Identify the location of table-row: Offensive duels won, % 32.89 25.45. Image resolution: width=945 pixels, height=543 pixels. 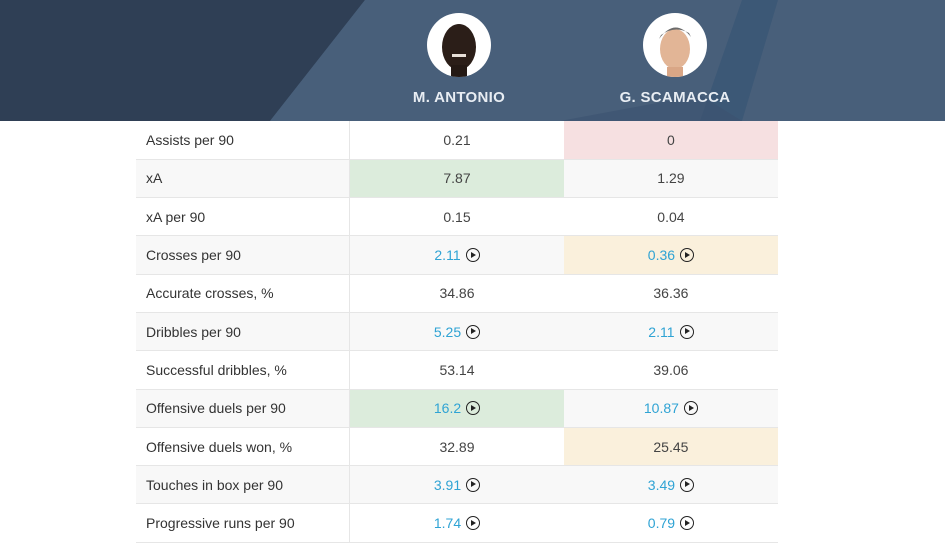
(457, 447).